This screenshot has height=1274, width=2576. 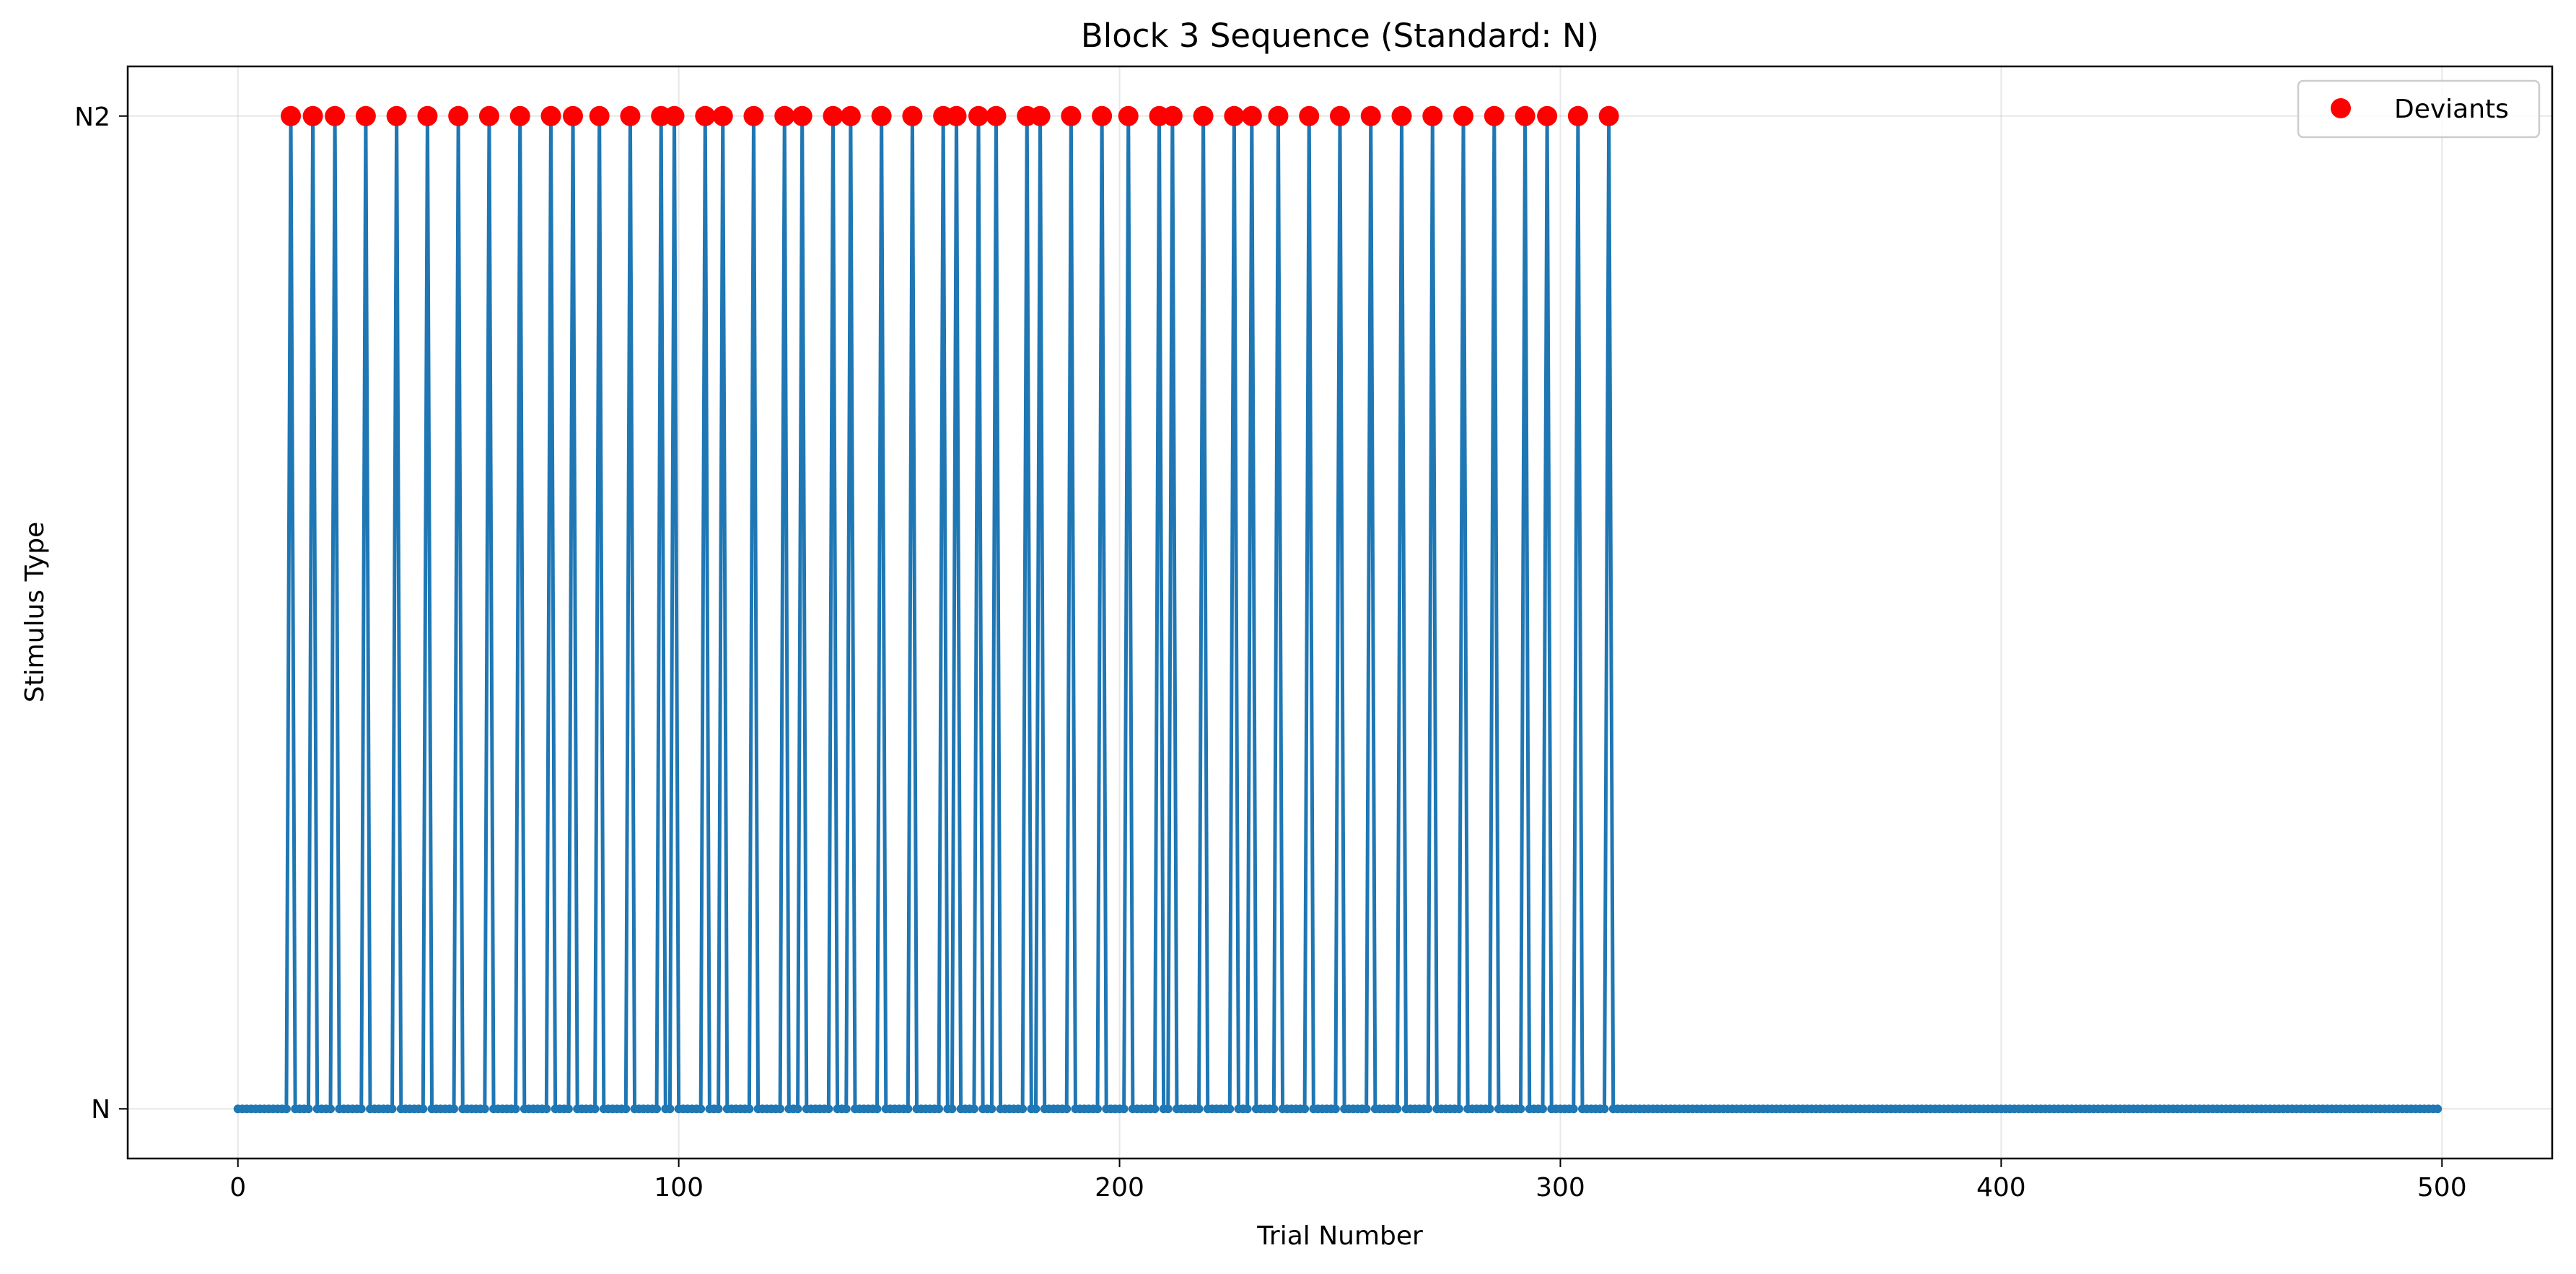 What do you see at coordinates (2341, 108) in the screenshot?
I see `legend-deviants-marker` at bounding box center [2341, 108].